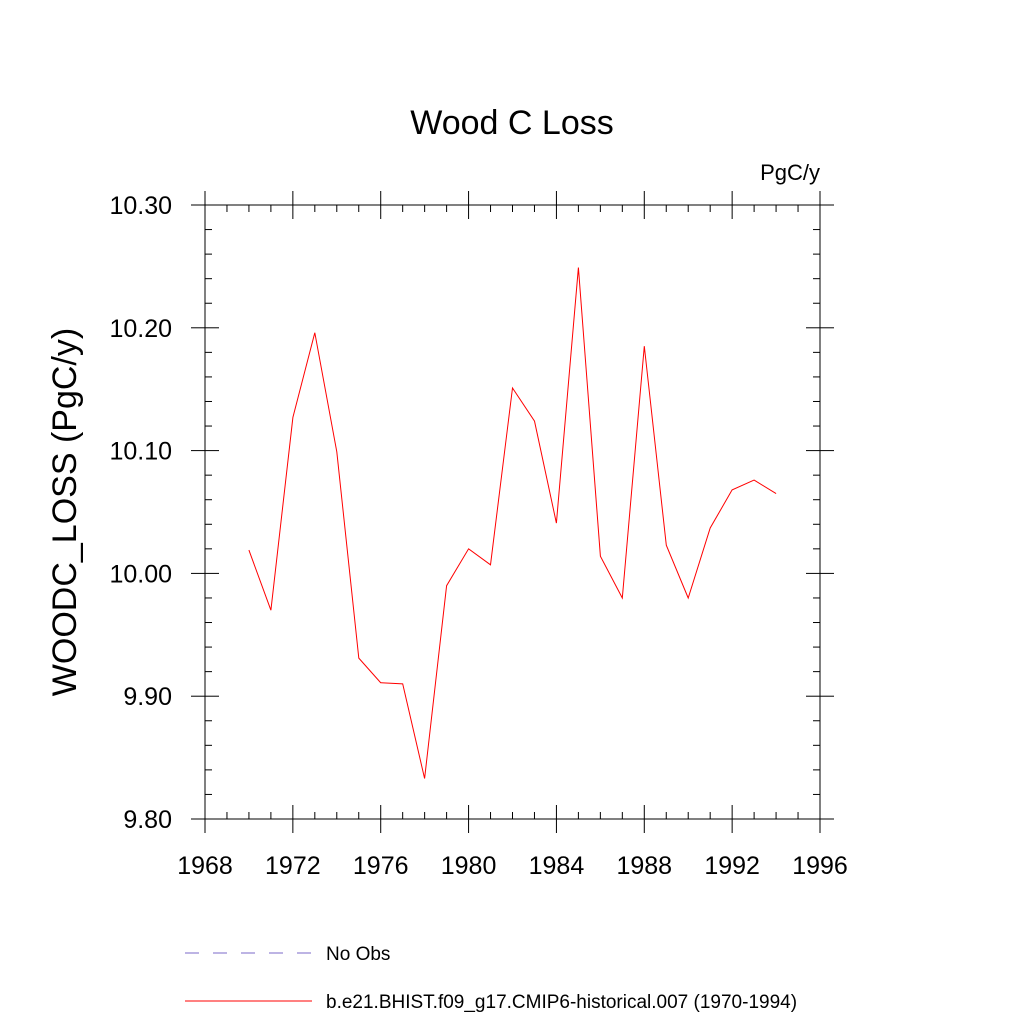  I want to click on x-tick-label: 1972, so click(293, 866).